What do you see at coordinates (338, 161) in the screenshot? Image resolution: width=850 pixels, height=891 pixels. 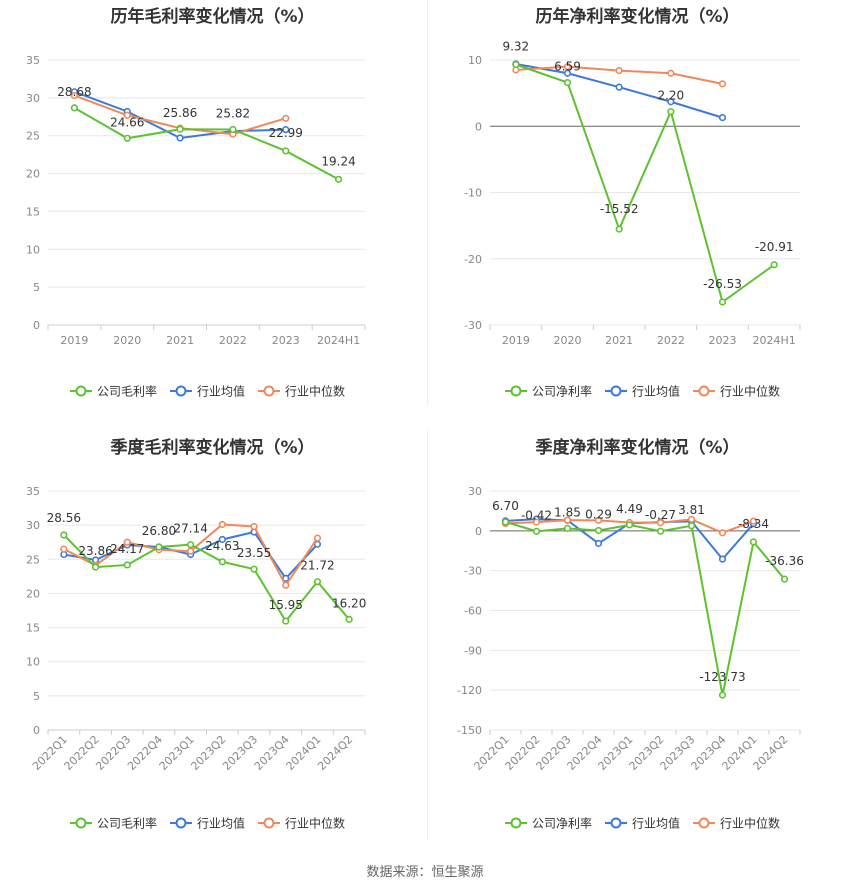 I see `data-label: 19.24` at bounding box center [338, 161].